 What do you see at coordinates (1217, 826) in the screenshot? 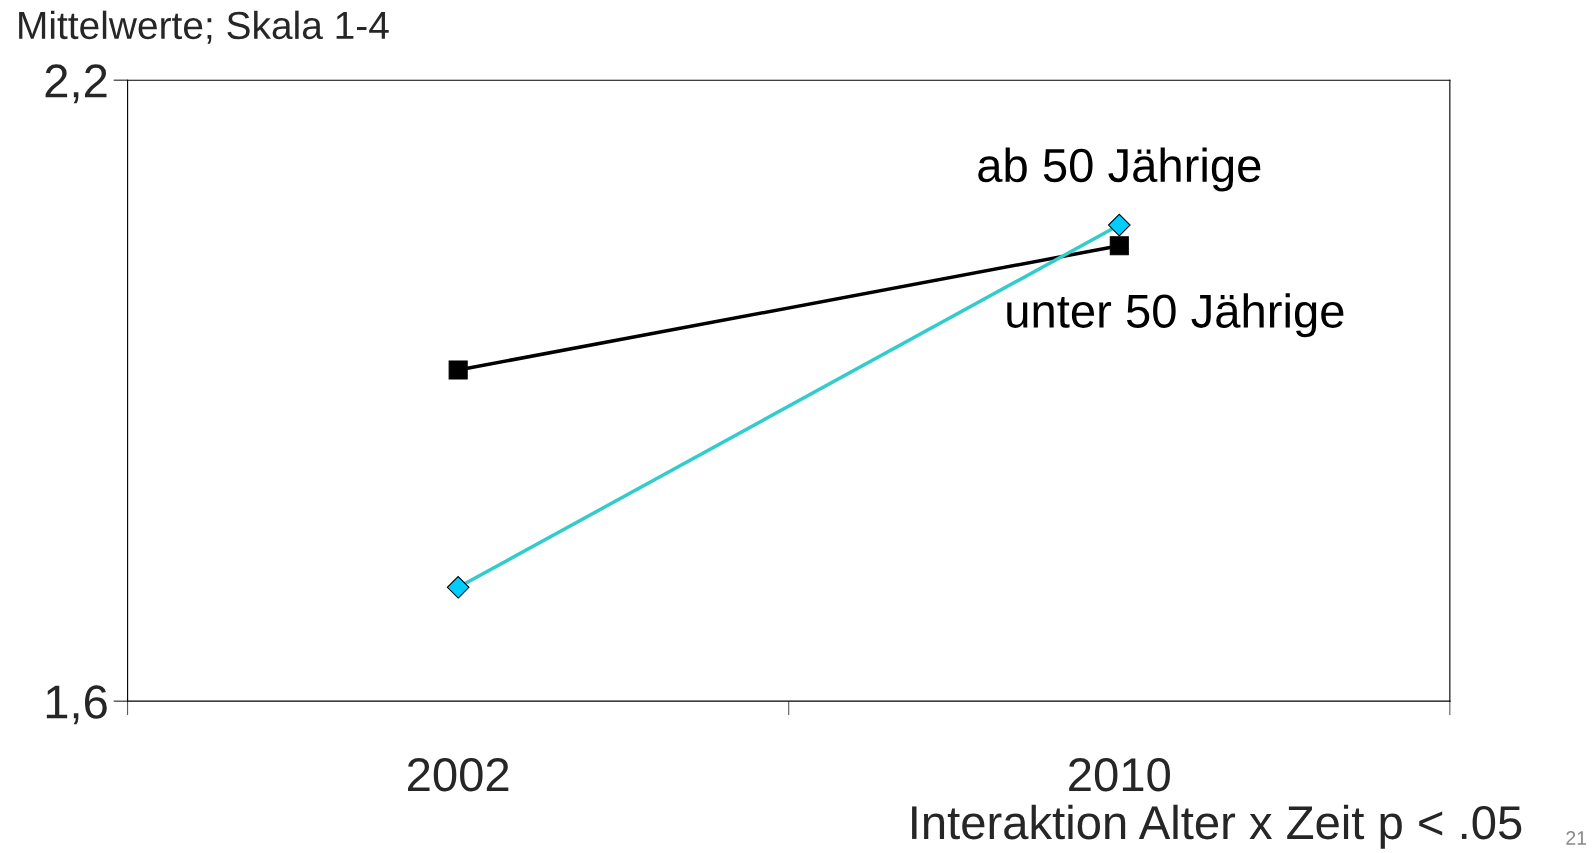
I see `text: Interaktion Alter x Zeit p < .05` at bounding box center [1217, 826].